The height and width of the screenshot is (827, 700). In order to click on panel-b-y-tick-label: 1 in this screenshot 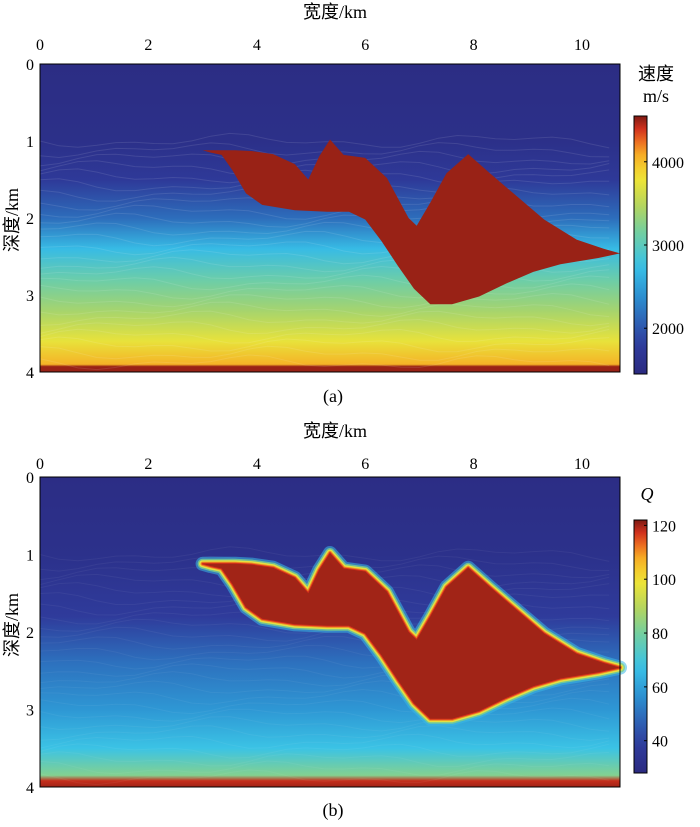, I will do `click(30, 556)`.